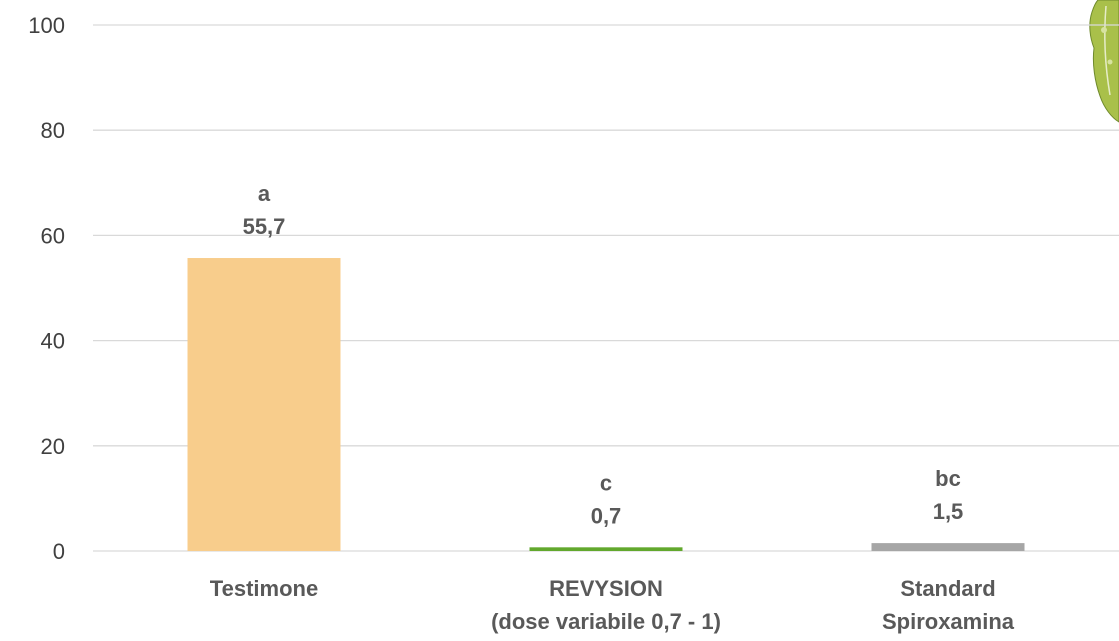  Describe the element at coordinates (53, 130) in the screenshot. I see `y-tick-label: 80` at that location.